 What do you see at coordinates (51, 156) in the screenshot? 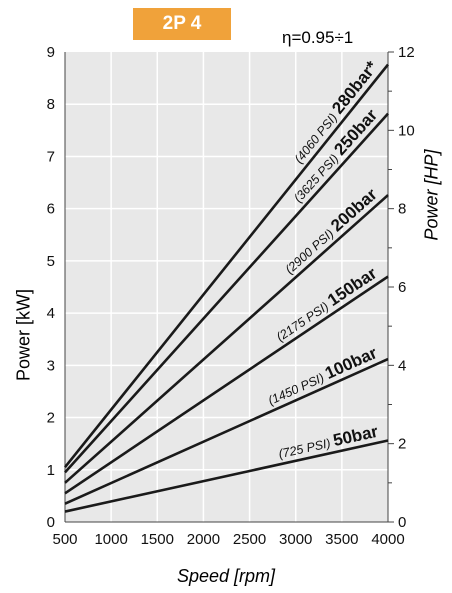
I see `y-tick-label: 7` at bounding box center [51, 156].